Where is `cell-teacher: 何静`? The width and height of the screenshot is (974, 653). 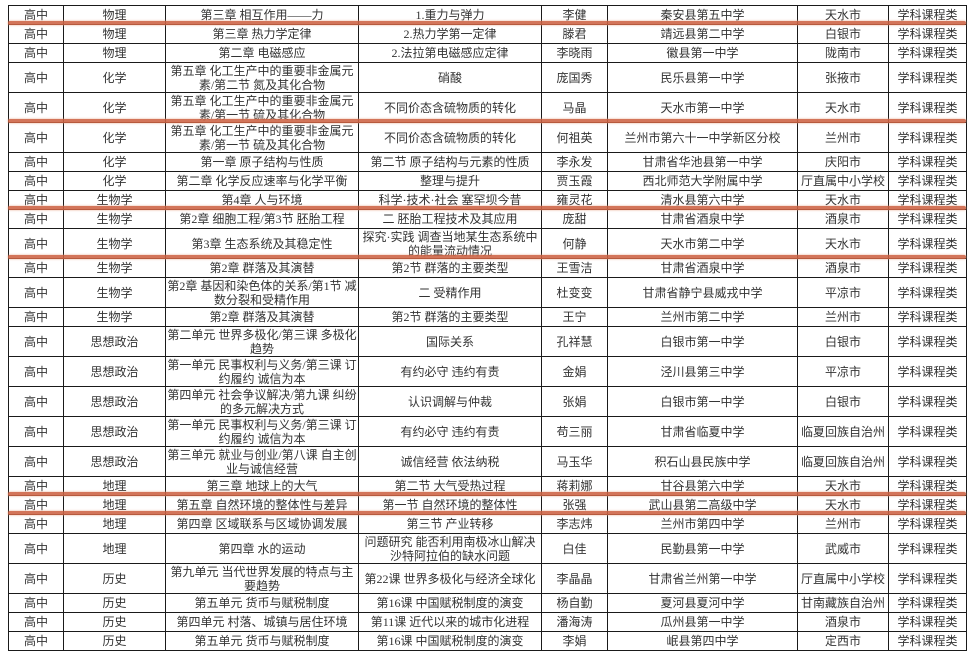 cell-teacher: 何静 is located at coordinates (574, 243).